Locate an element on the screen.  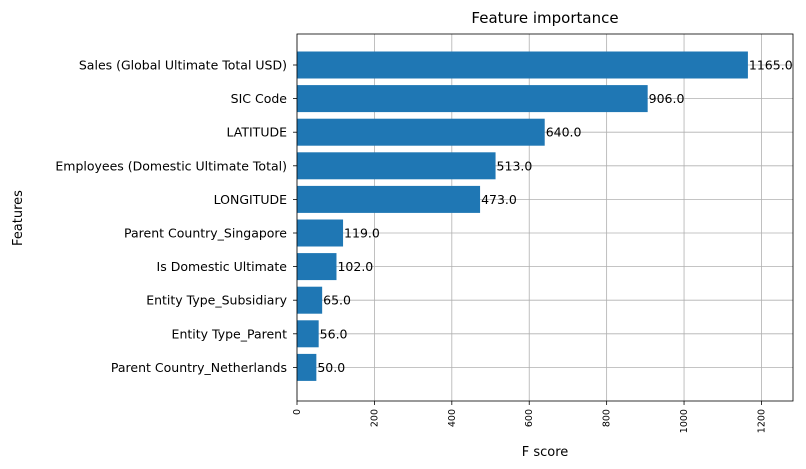
value-label: 640.0 is located at coordinates (564, 132).